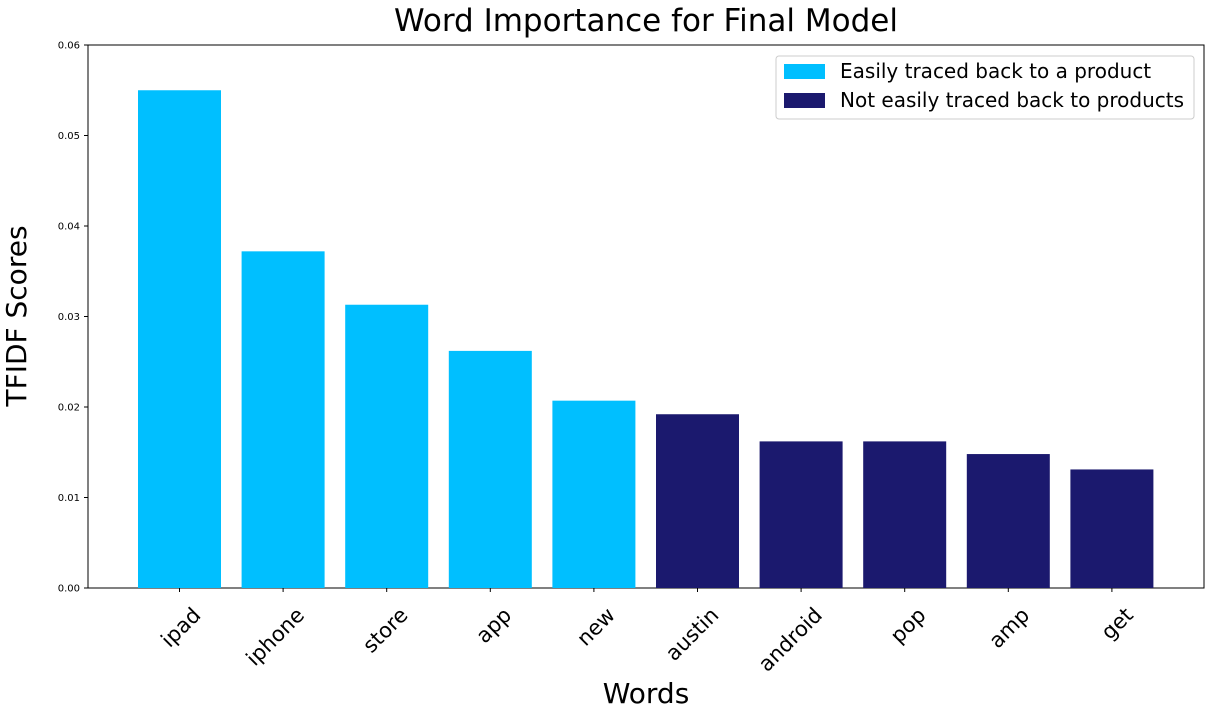  I want to click on x-tick-label-get: get, so click(1116, 623).